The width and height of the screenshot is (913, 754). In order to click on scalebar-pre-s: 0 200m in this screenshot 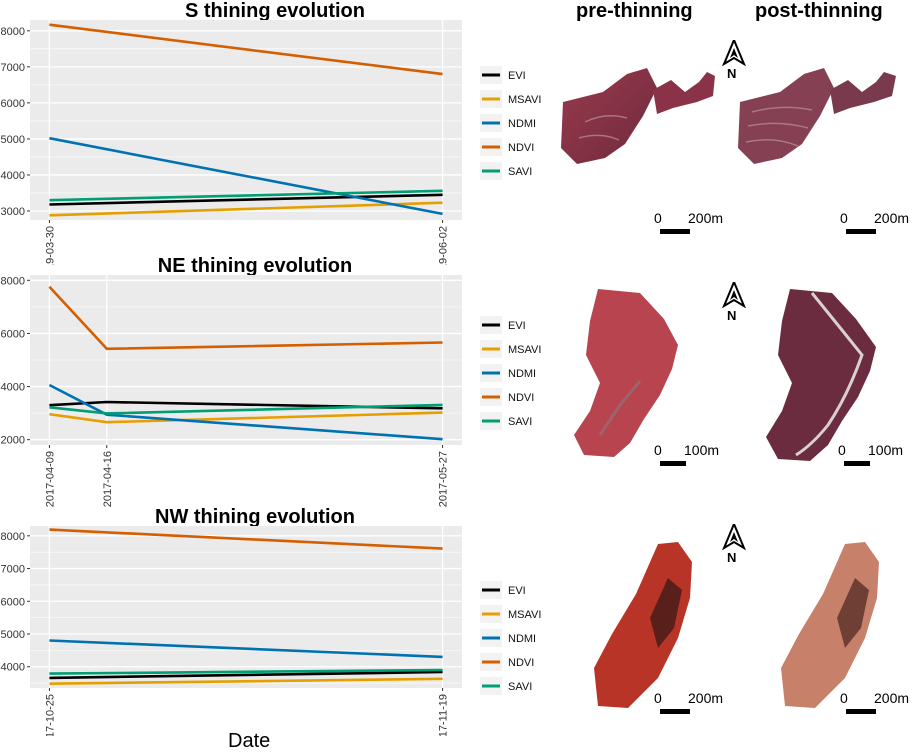, I will do `click(699, 225)`.